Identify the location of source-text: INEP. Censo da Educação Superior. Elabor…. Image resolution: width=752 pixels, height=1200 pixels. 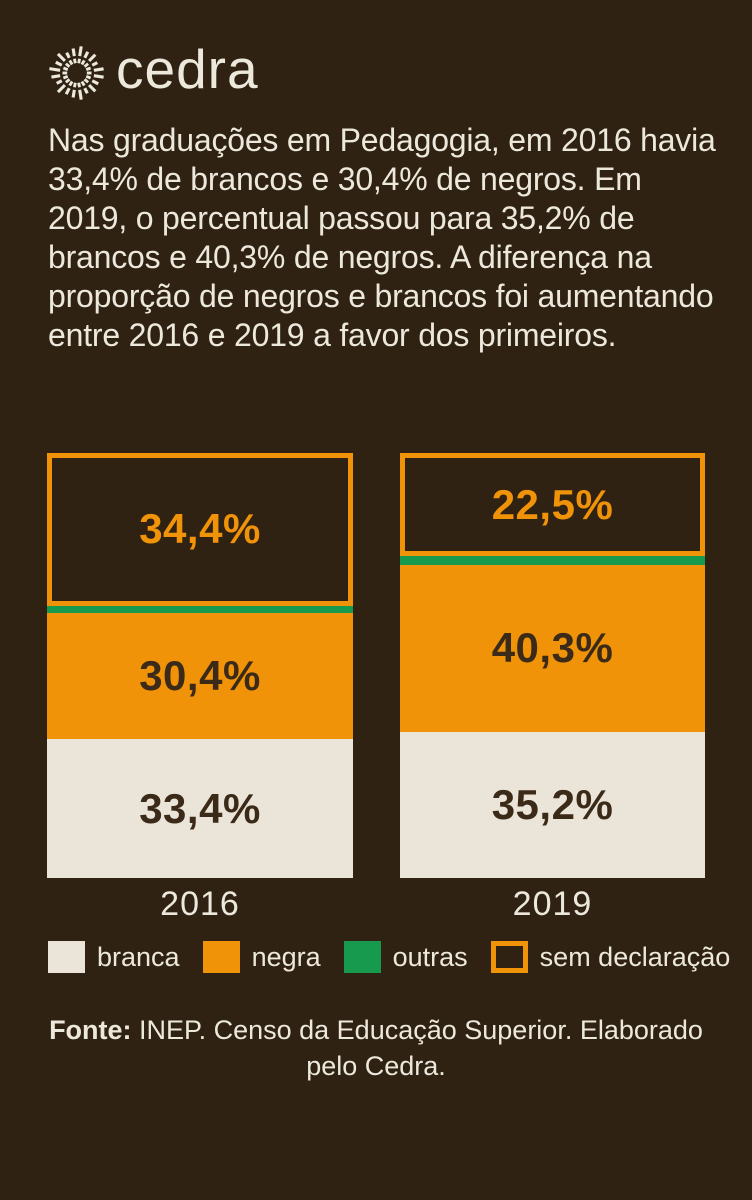
(417, 1048).